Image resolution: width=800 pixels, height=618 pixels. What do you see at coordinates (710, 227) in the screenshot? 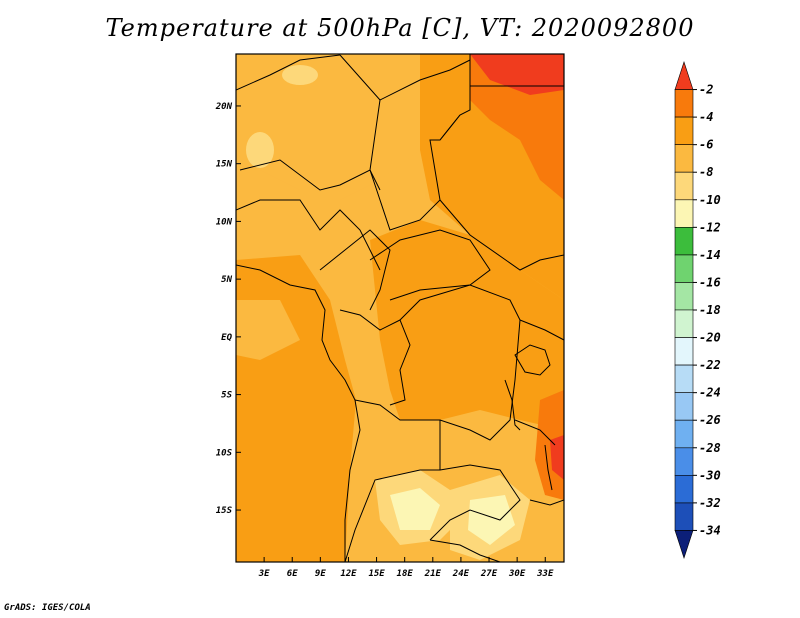
I see `colorbar-label: -12` at bounding box center [710, 227].